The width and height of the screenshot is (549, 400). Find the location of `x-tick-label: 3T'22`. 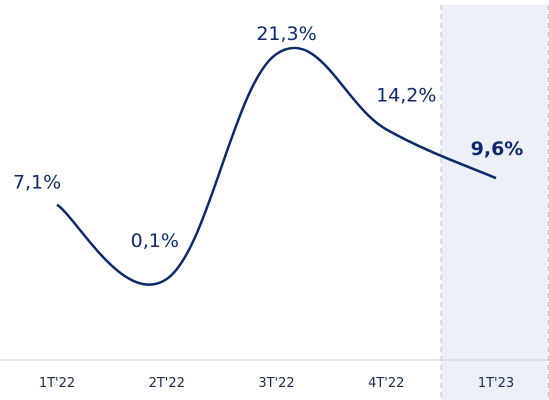

x-tick-label: 3T'22 is located at coordinates (276, 383).